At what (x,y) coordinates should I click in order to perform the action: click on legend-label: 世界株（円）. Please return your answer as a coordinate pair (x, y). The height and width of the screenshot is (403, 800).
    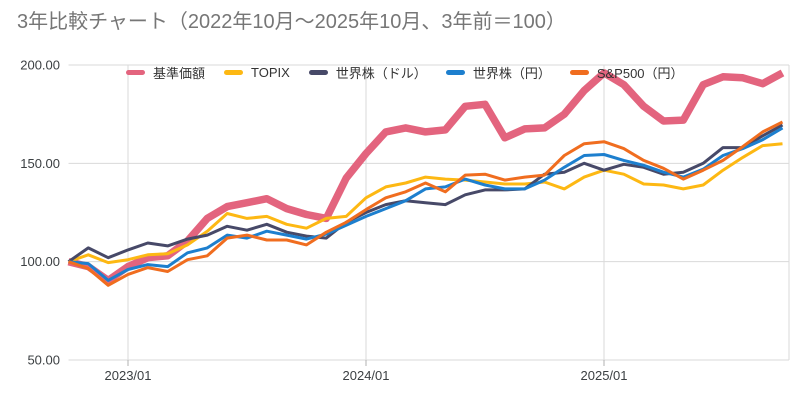
    Looking at the image, I should click on (511, 73).